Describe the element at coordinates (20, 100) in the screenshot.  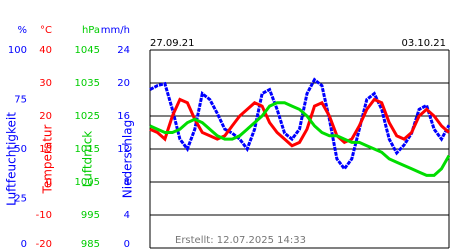
I see `y-tick-label: 75` at that location.